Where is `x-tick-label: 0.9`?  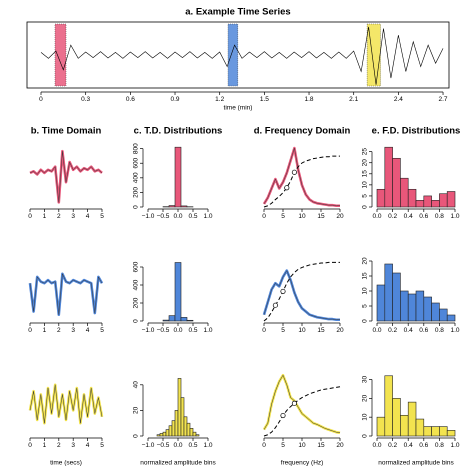 x-tick-label: 0.9 is located at coordinates (174, 99).